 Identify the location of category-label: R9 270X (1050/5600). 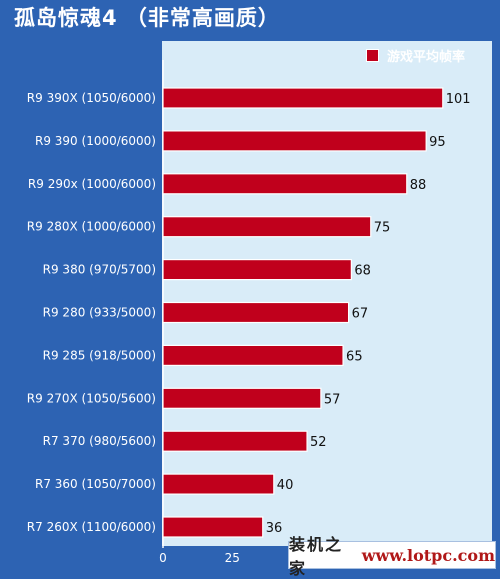
(91, 398).